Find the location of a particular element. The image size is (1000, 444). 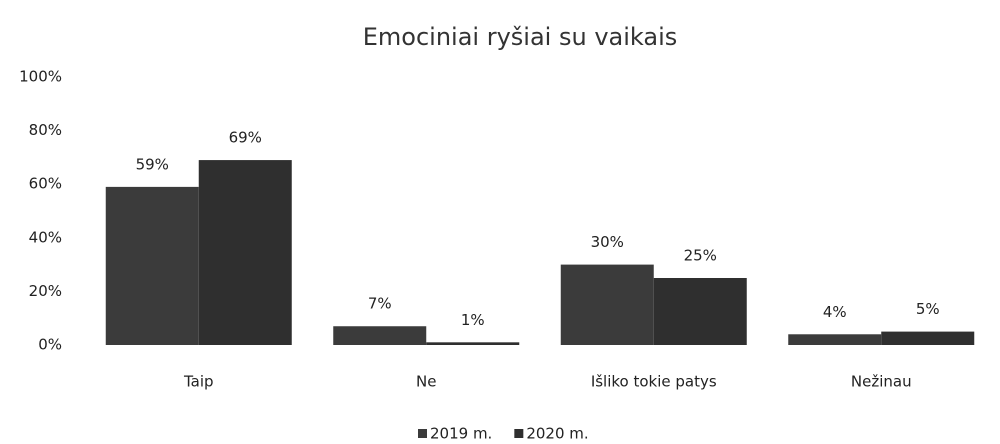

legend-label: 2020 m. is located at coordinates (557, 434).